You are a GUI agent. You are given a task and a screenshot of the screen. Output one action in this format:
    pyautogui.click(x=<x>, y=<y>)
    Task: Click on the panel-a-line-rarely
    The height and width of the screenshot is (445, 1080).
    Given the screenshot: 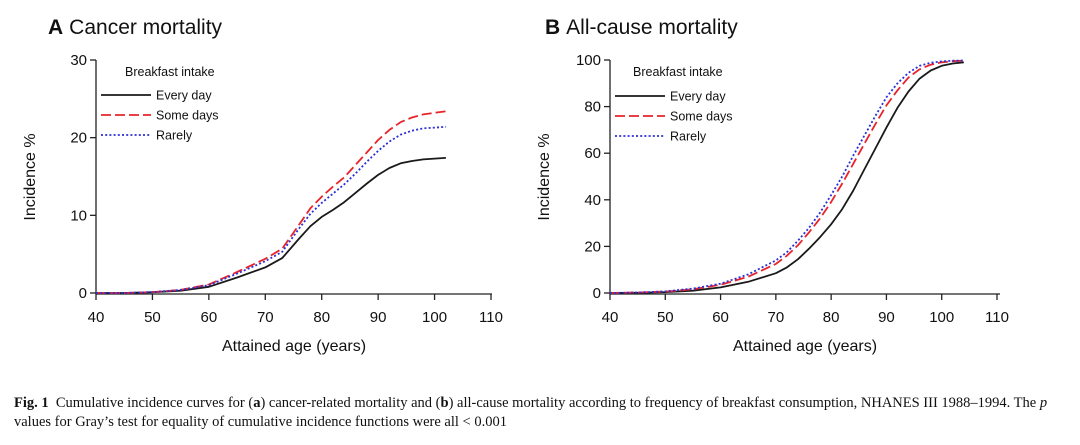 What is the action you would take?
    pyautogui.click(x=271, y=209)
    